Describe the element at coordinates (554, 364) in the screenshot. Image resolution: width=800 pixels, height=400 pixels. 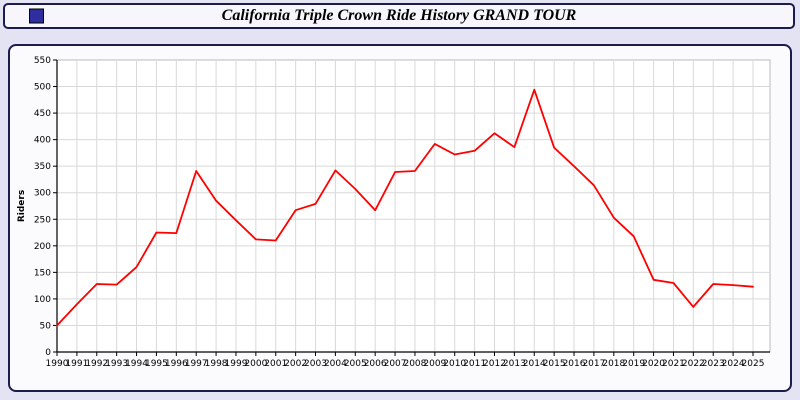
I see `x-tick-label: 2015` at that location.